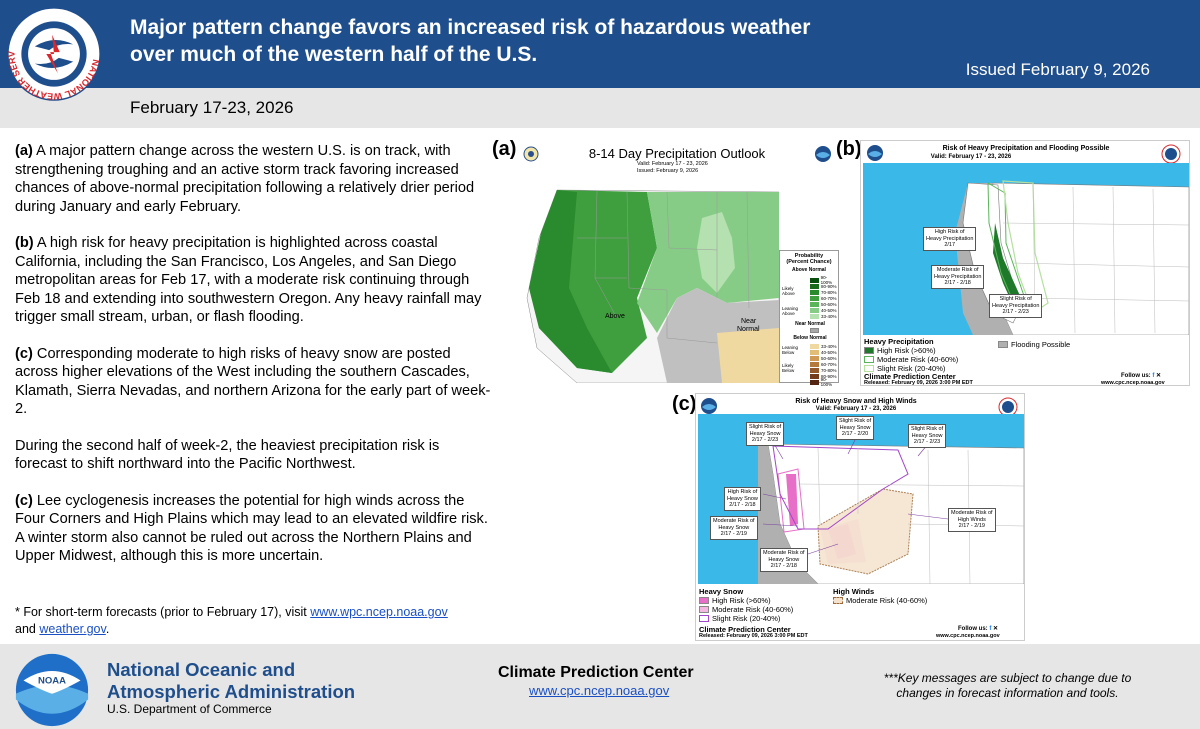 The width and height of the screenshot is (1200, 729). Describe the element at coordinates (809, 270) in the screenshot. I see `legend-above-title: Above Normal` at that location.